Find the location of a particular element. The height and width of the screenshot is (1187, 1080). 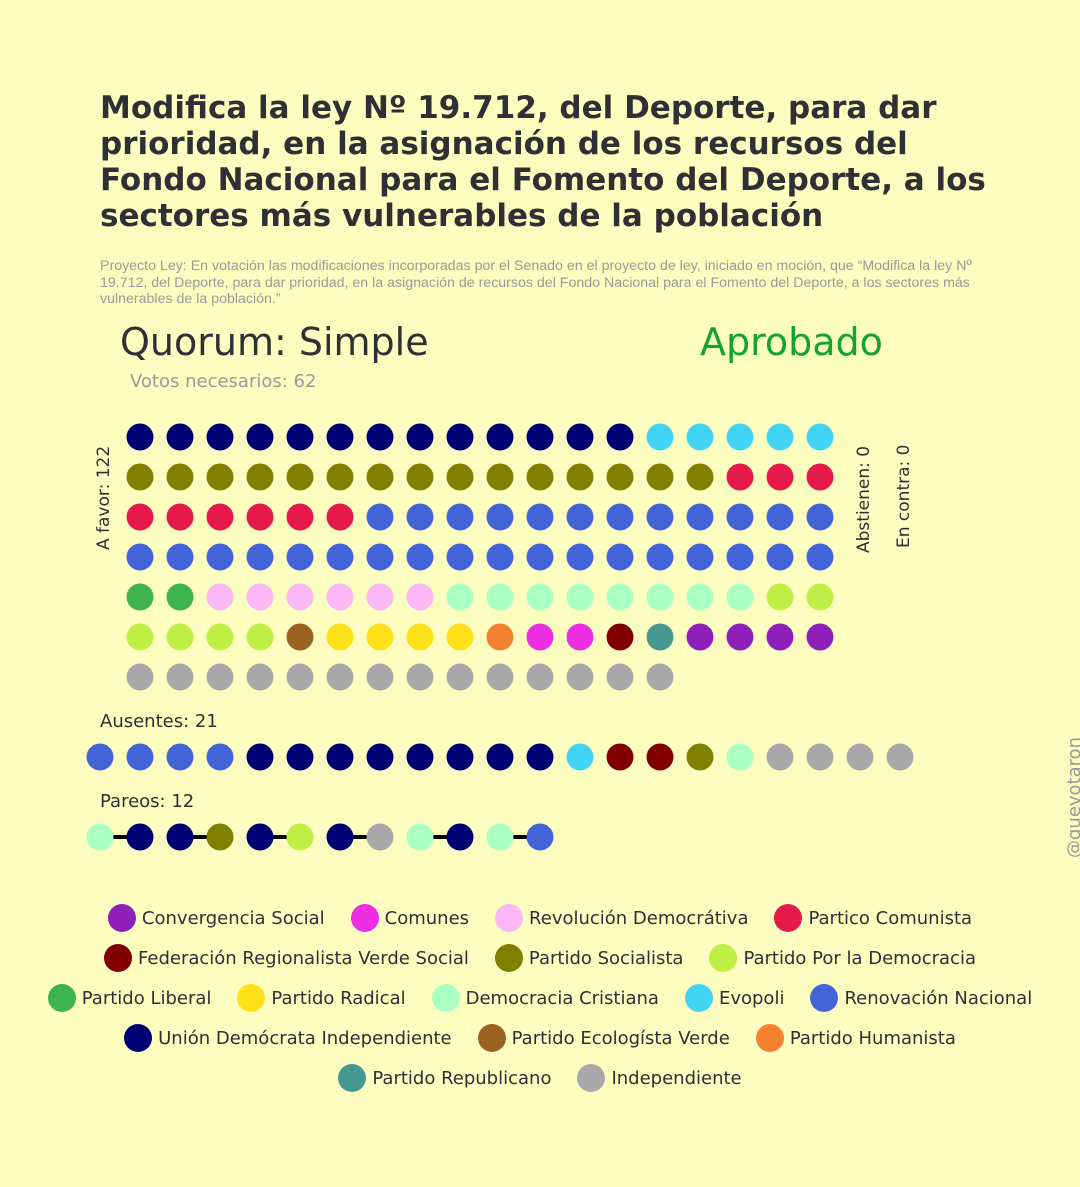

legend-item: Partido Socialista is located at coordinates (588, 958).